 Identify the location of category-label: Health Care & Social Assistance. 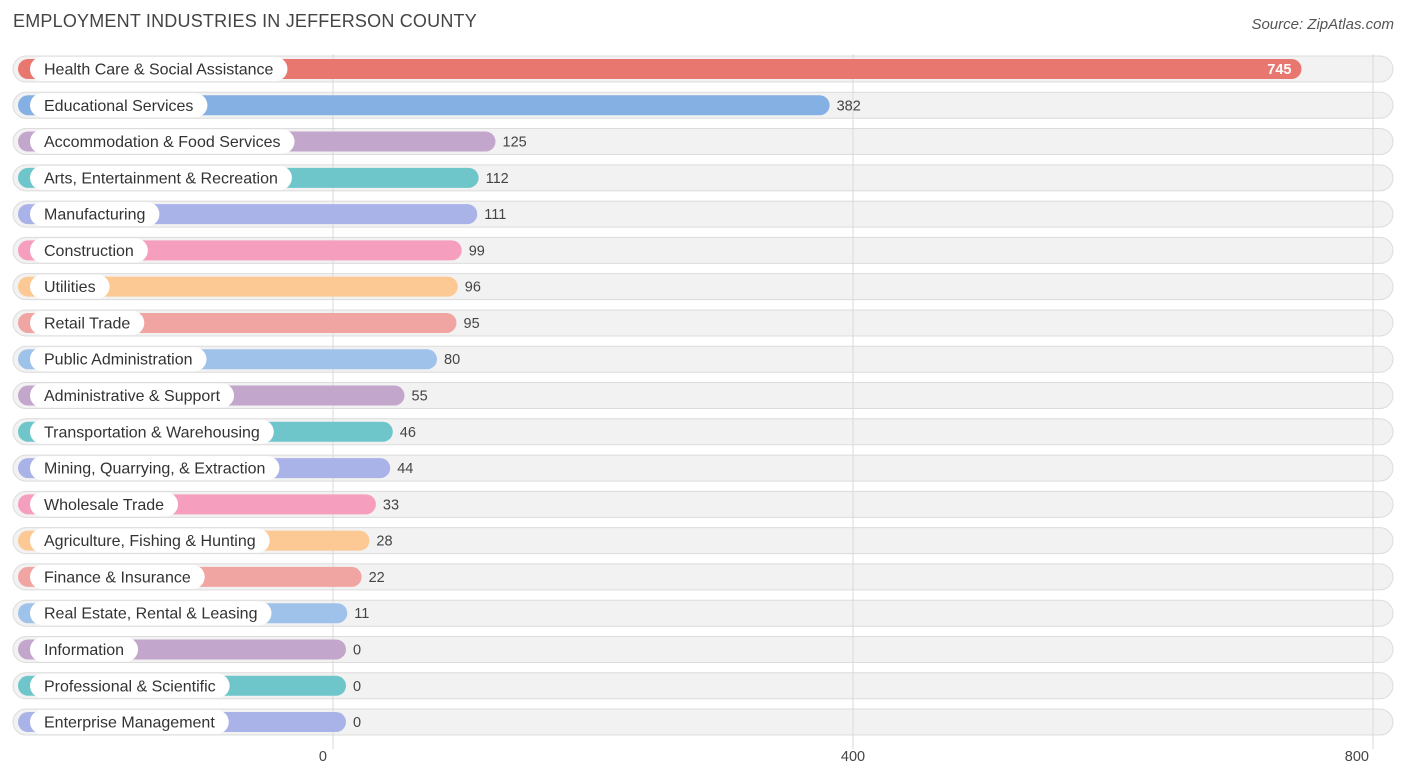
(159, 70).